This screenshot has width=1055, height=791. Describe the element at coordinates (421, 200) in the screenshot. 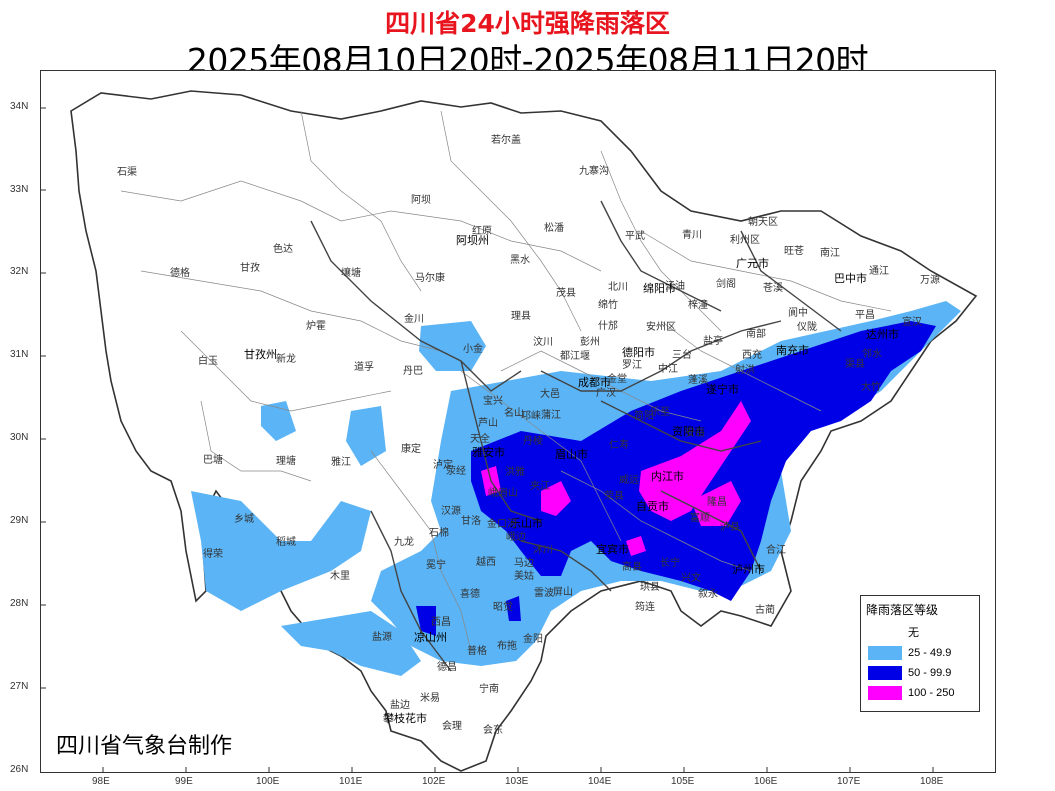

I see `place-label: 阿坝` at that location.